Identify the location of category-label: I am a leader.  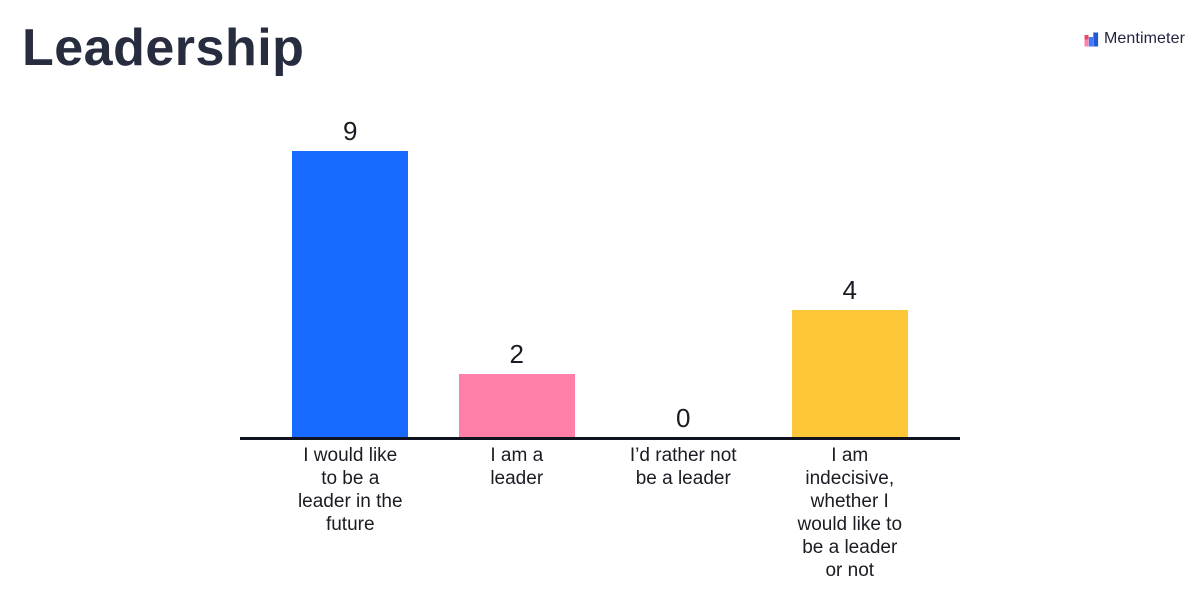
(517, 467).